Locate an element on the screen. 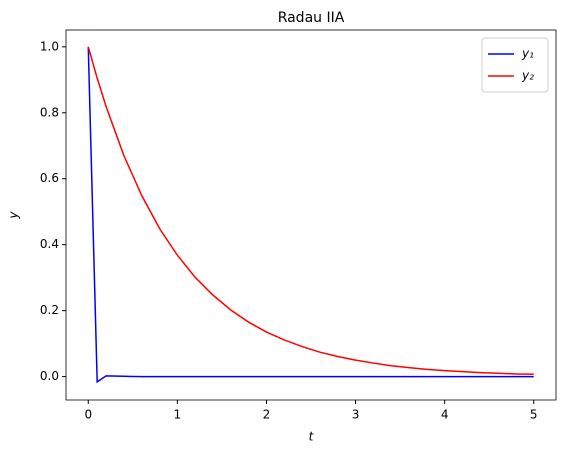  x-axis-label: t is located at coordinates (312, 437).